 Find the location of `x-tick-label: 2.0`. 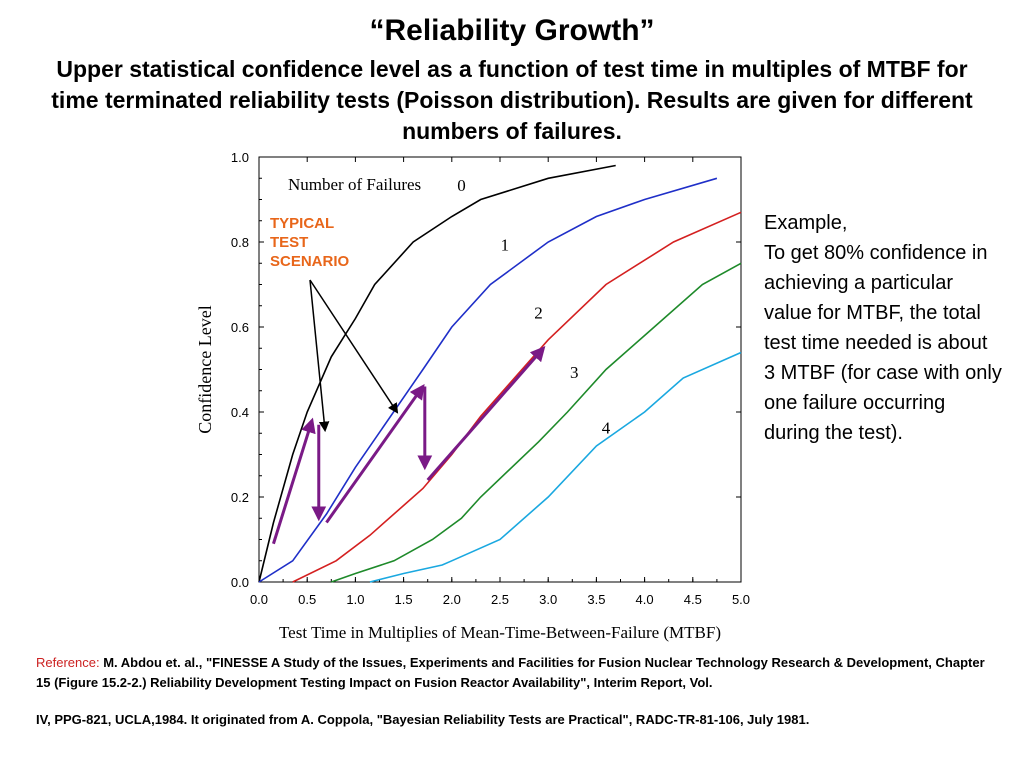

x-tick-label: 2.0 is located at coordinates (452, 599).